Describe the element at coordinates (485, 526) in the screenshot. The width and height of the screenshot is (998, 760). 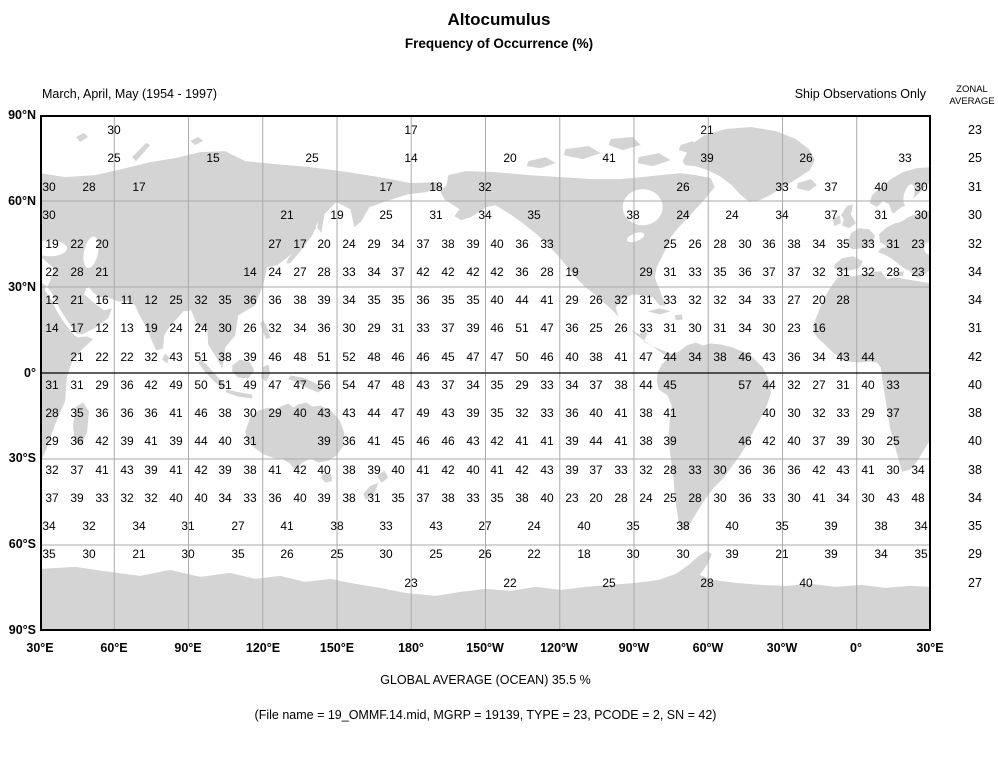
I see `grid-value: 27` at that location.